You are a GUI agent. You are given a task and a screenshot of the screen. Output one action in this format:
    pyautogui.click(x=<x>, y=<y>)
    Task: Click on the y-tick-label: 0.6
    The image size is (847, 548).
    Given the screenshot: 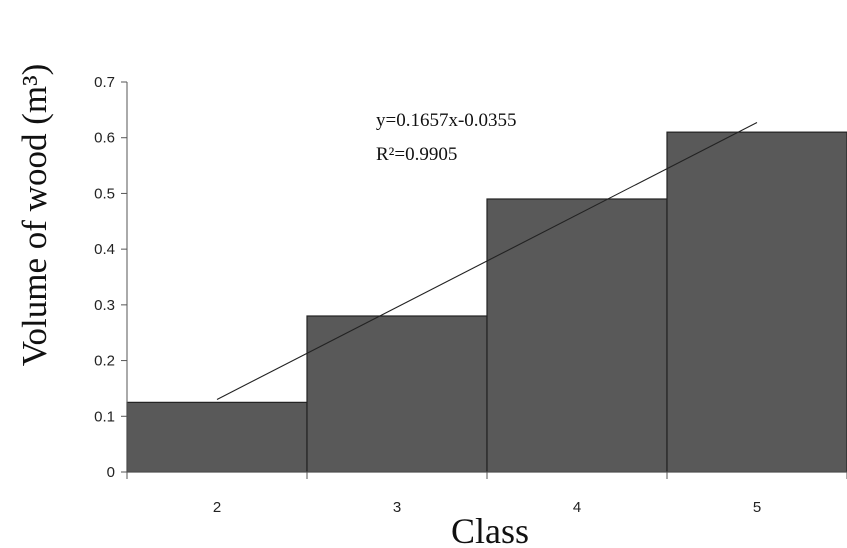 What is the action you would take?
    pyautogui.click(x=104, y=138)
    